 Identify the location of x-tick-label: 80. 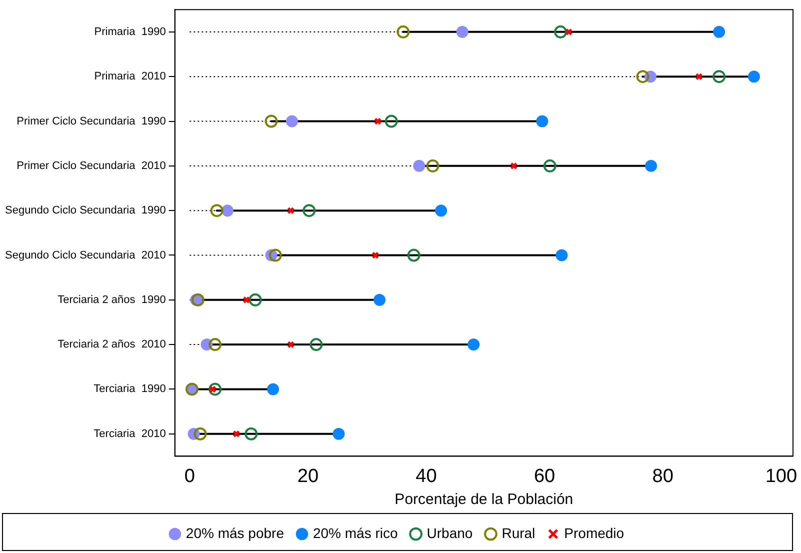
(663, 476).